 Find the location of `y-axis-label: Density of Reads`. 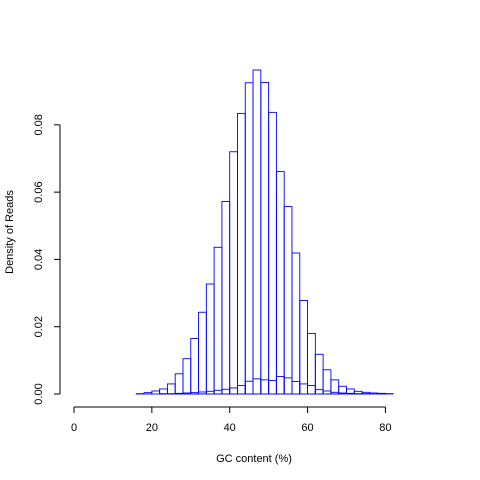

y-axis-label: Density of Reads is located at coordinates (10, 232).